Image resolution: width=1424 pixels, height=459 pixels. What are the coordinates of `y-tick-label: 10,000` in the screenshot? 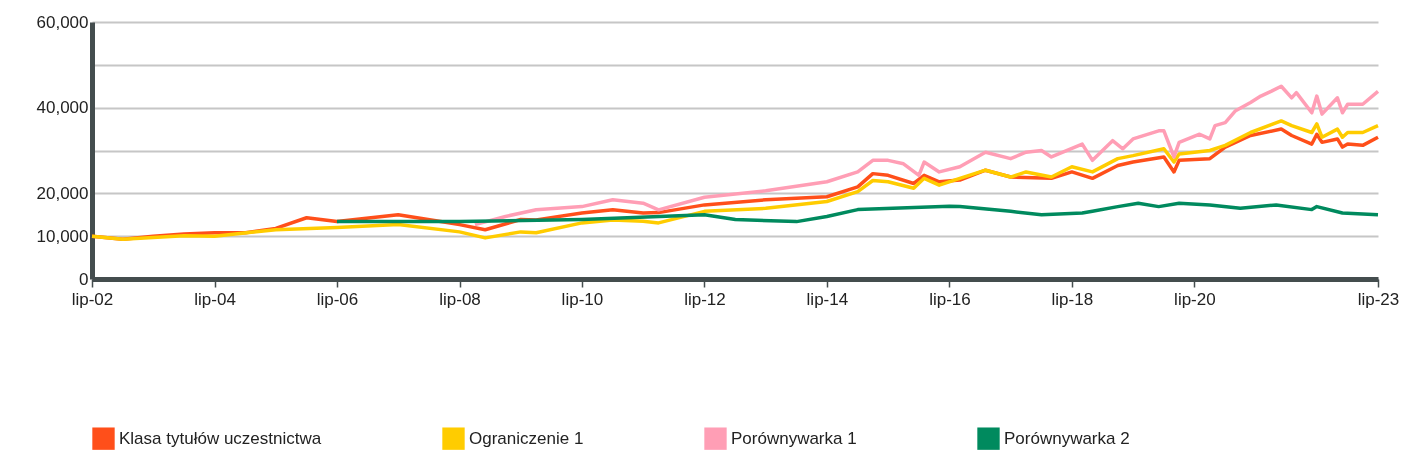 It's located at (62, 236).